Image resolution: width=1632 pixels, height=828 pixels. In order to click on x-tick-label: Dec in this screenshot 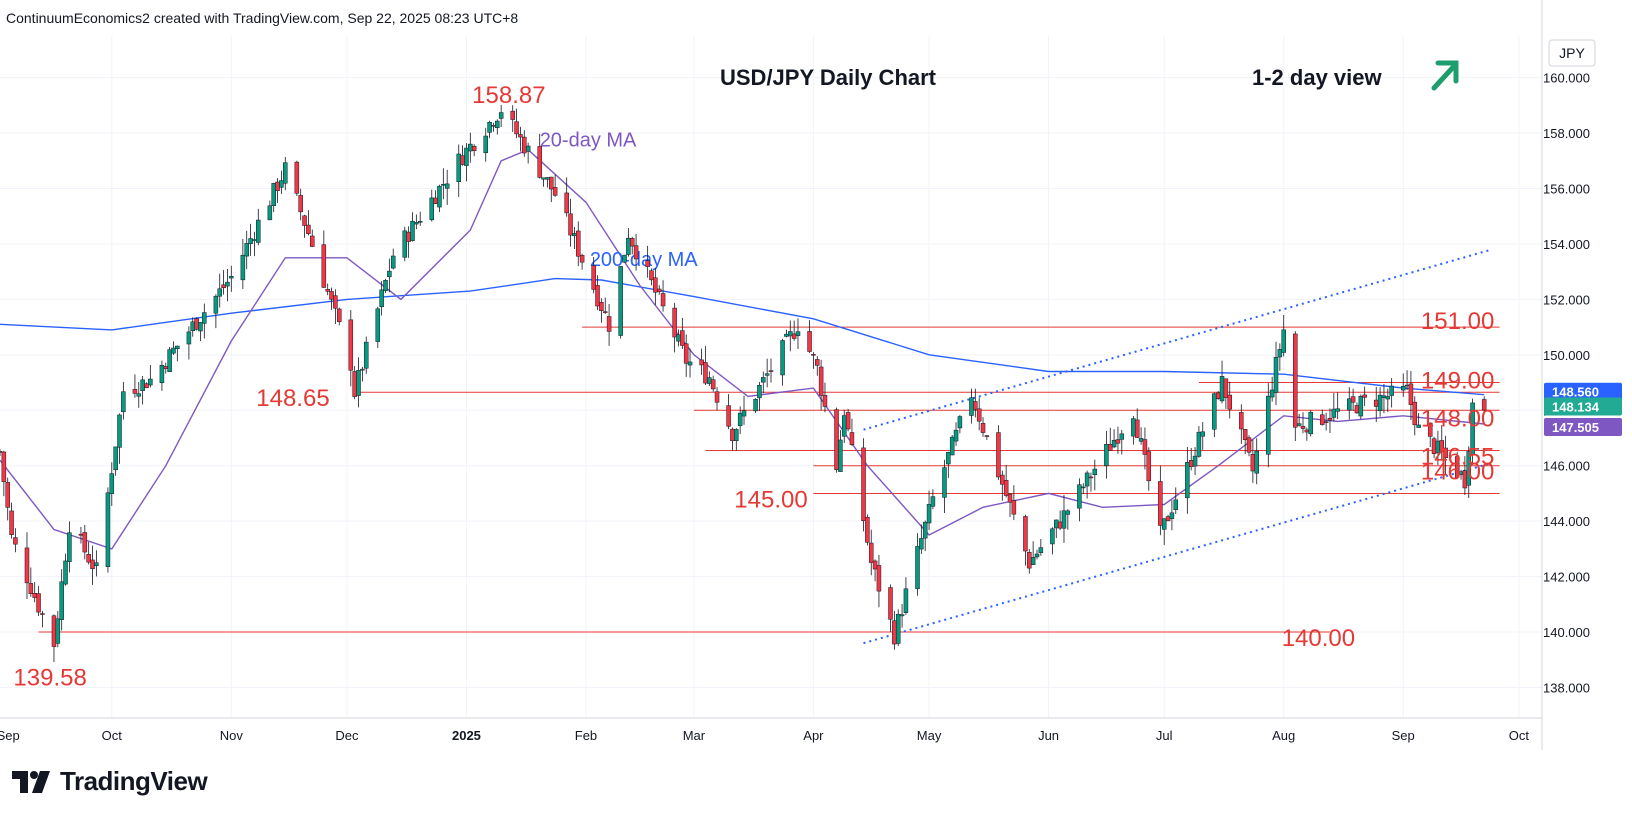, I will do `click(347, 735)`.